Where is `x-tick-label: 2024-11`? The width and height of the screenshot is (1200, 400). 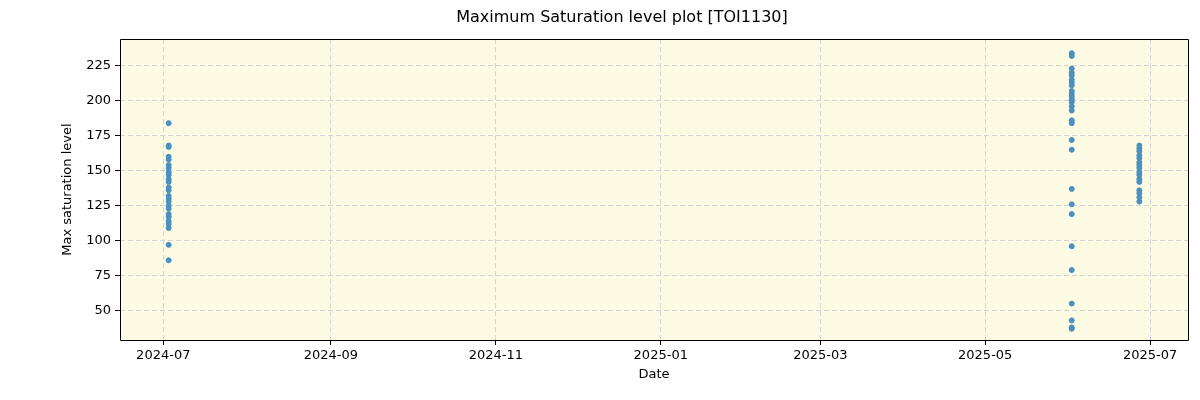
x-tick-label: 2024-11 is located at coordinates (495, 355).